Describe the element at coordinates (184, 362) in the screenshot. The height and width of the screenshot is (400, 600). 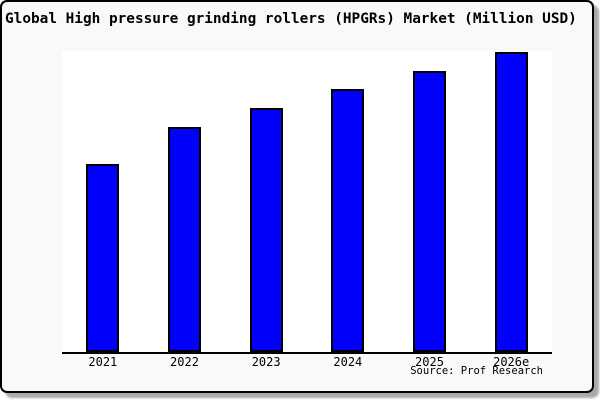
I see `x-tick-label-2022: 2022` at that location.